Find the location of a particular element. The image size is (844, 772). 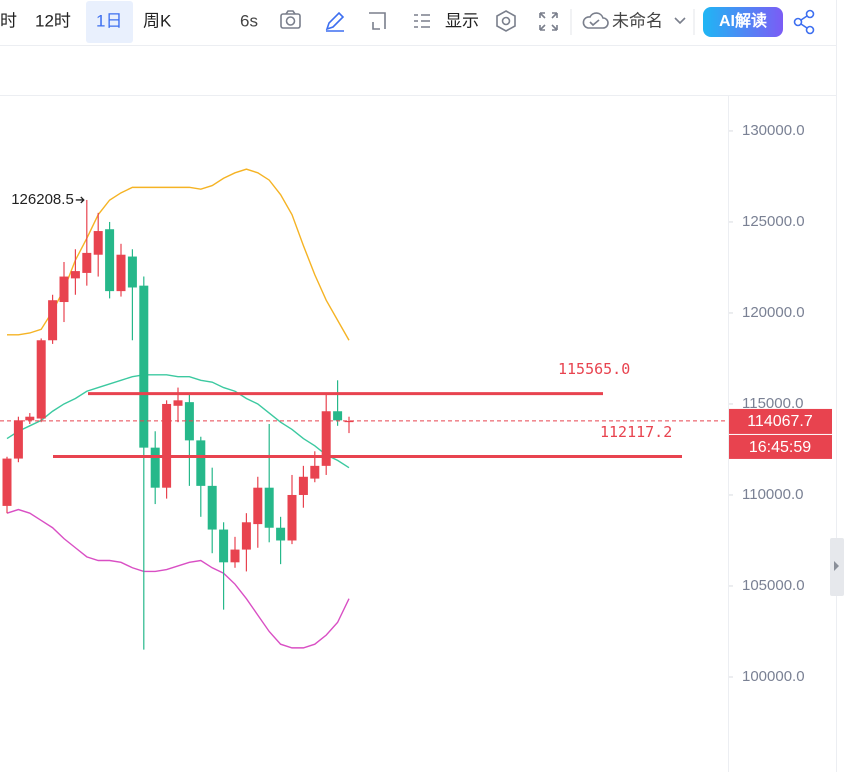

expand-icon is located at coordinates (548, 21).